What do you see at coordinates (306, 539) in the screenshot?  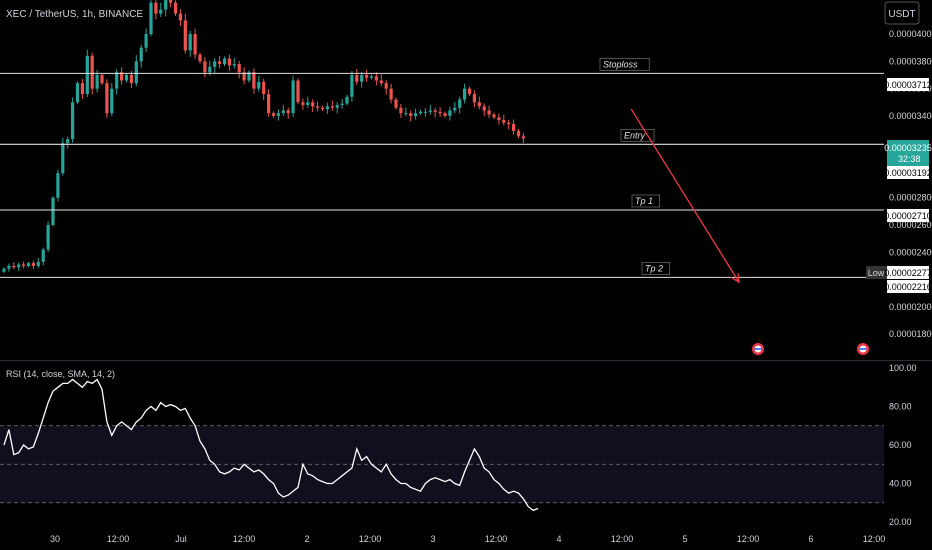 I see `time-tick-label: 2` at bounding box center [306, 539].